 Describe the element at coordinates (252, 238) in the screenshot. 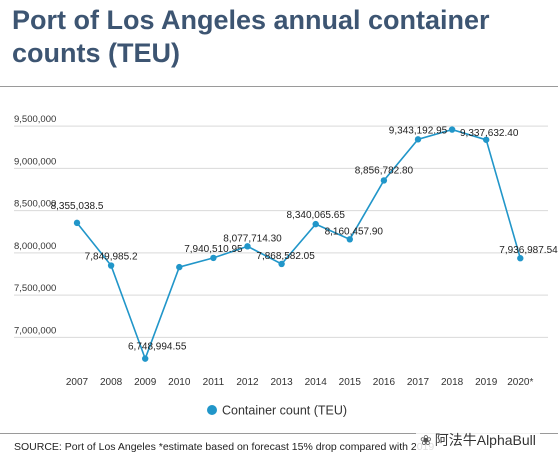

I see `data-label: 8,077,714.30` at that location.